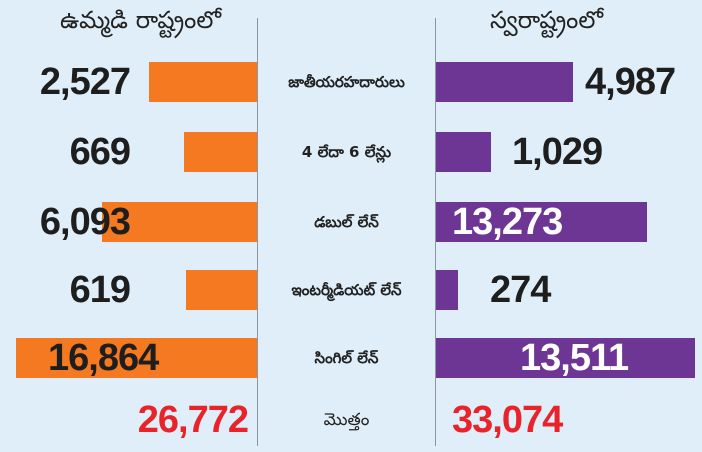 Image resolution: width=702 pixels, height=452 pixels. What do you see at coordinates (574, 358) in the screenshot?
I see `right-value-label: 13,511` at bounding box center [574, 358].